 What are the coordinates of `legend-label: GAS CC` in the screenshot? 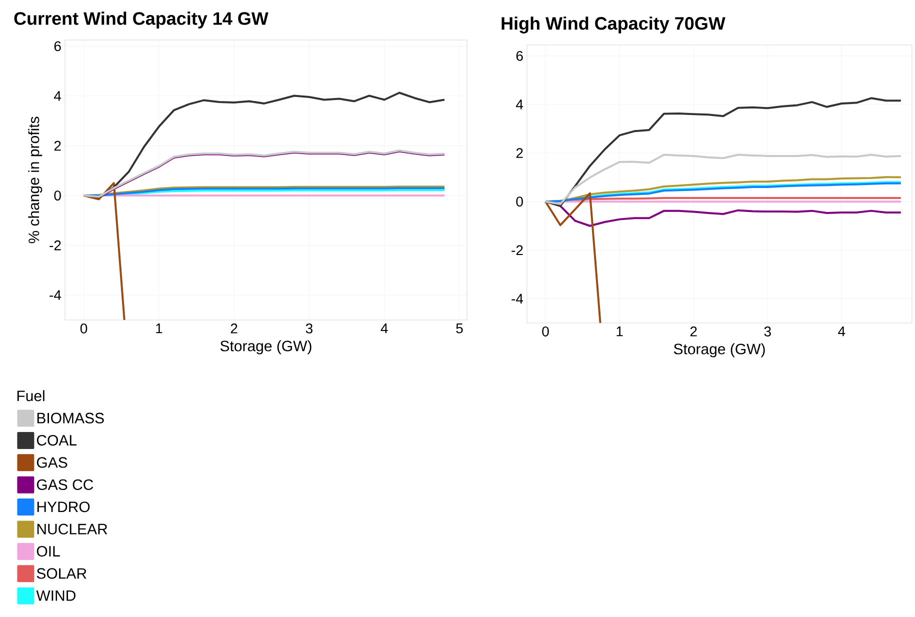 It's located at (65, 484).